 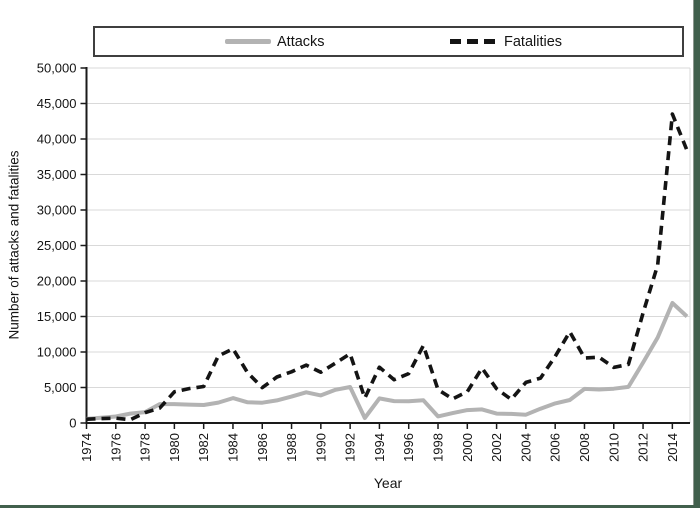 What do you see at coordinates (203, 447) in the screenshot?
I see `x-tick-label: 1982` at bounding box center [203, 447].